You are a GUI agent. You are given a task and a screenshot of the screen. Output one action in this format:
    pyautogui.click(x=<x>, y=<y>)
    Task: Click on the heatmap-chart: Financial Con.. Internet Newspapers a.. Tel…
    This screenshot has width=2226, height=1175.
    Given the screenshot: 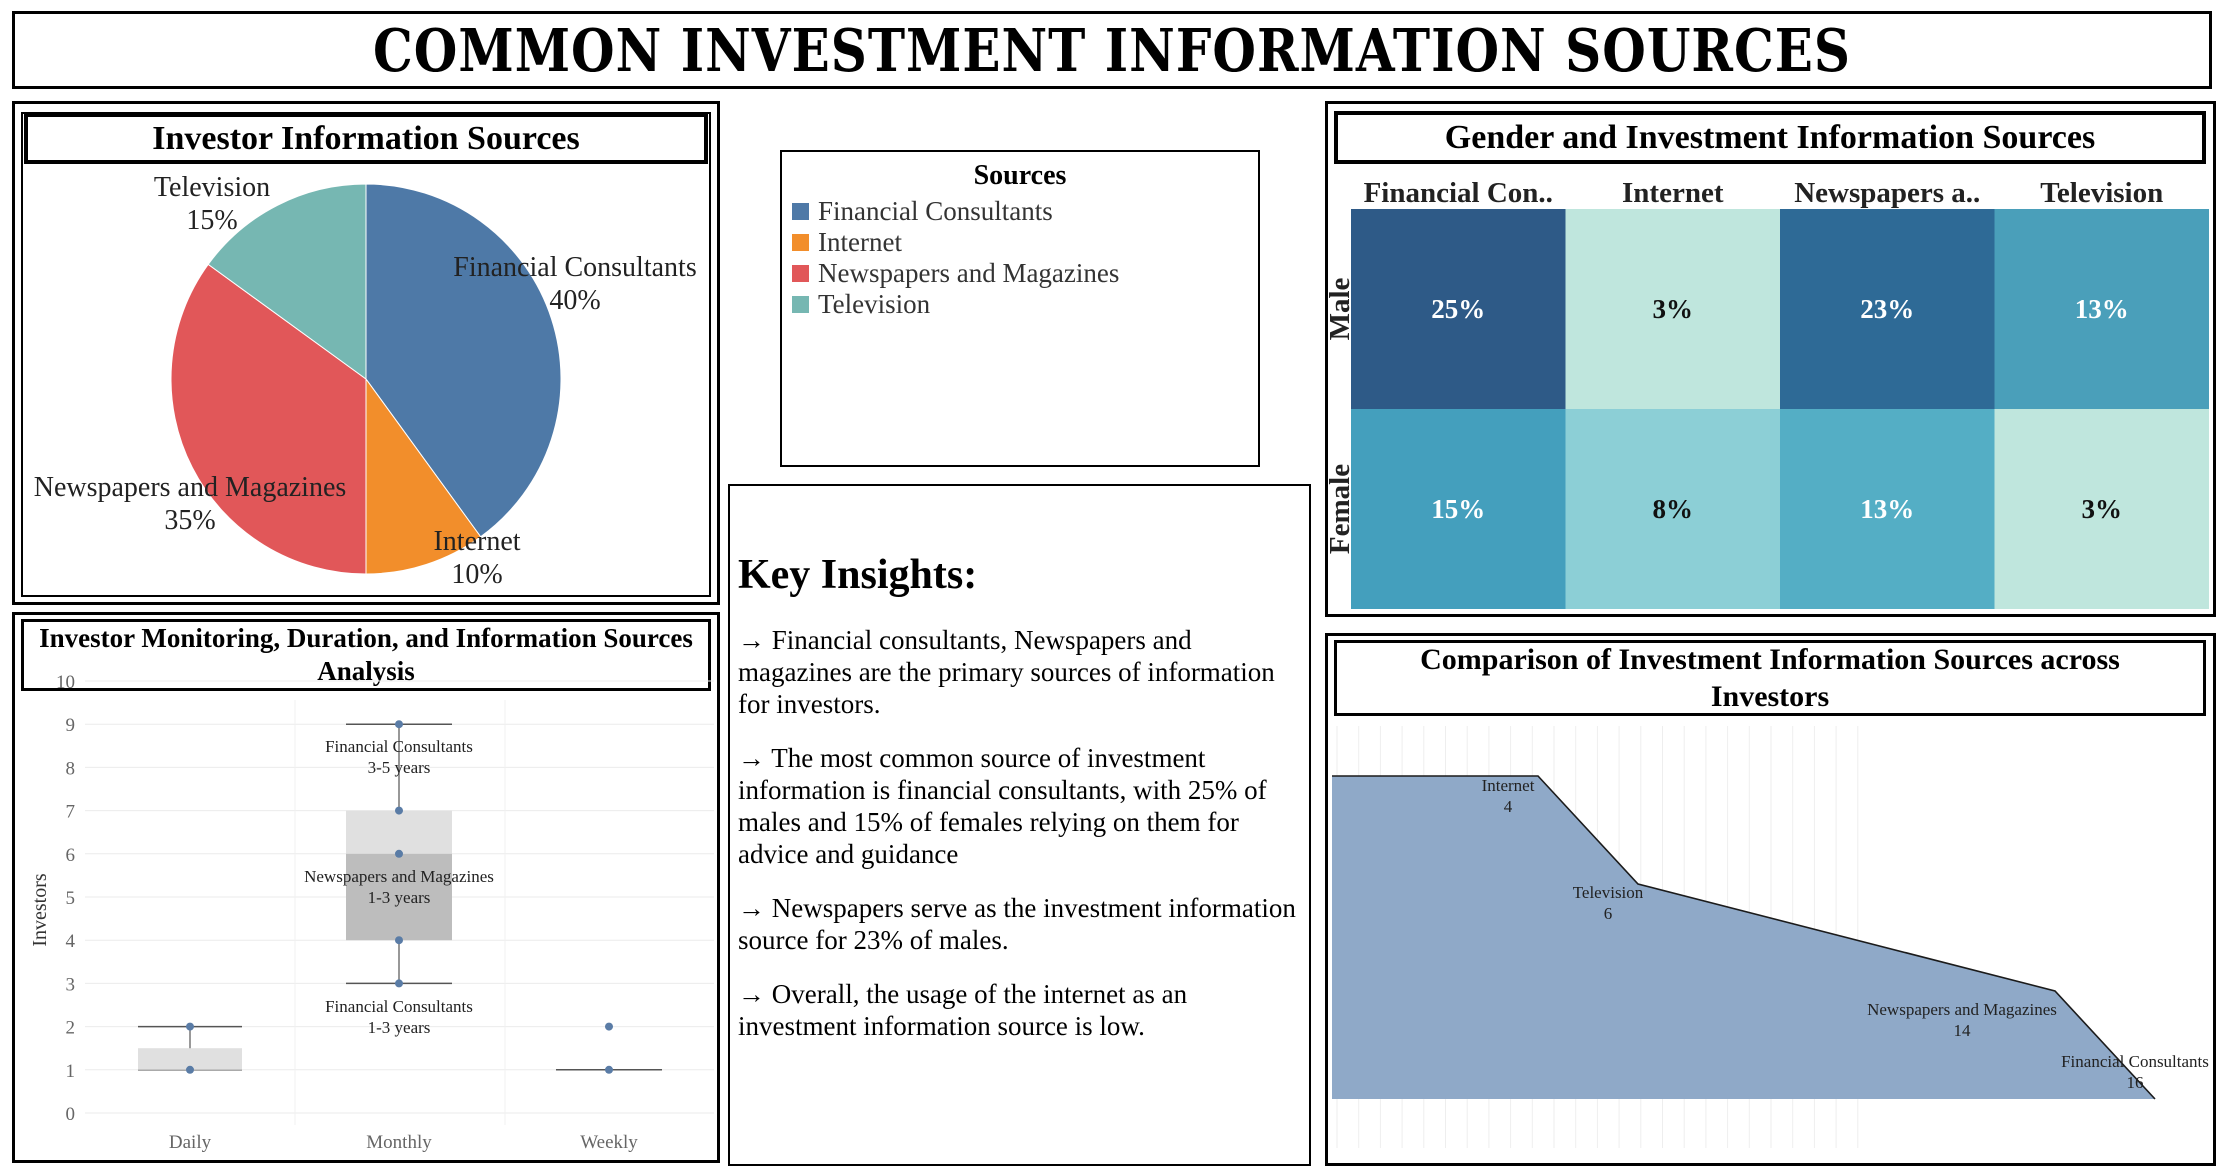 What is the action you would take?
    pyautogui.click(x=1767, y=393)
    